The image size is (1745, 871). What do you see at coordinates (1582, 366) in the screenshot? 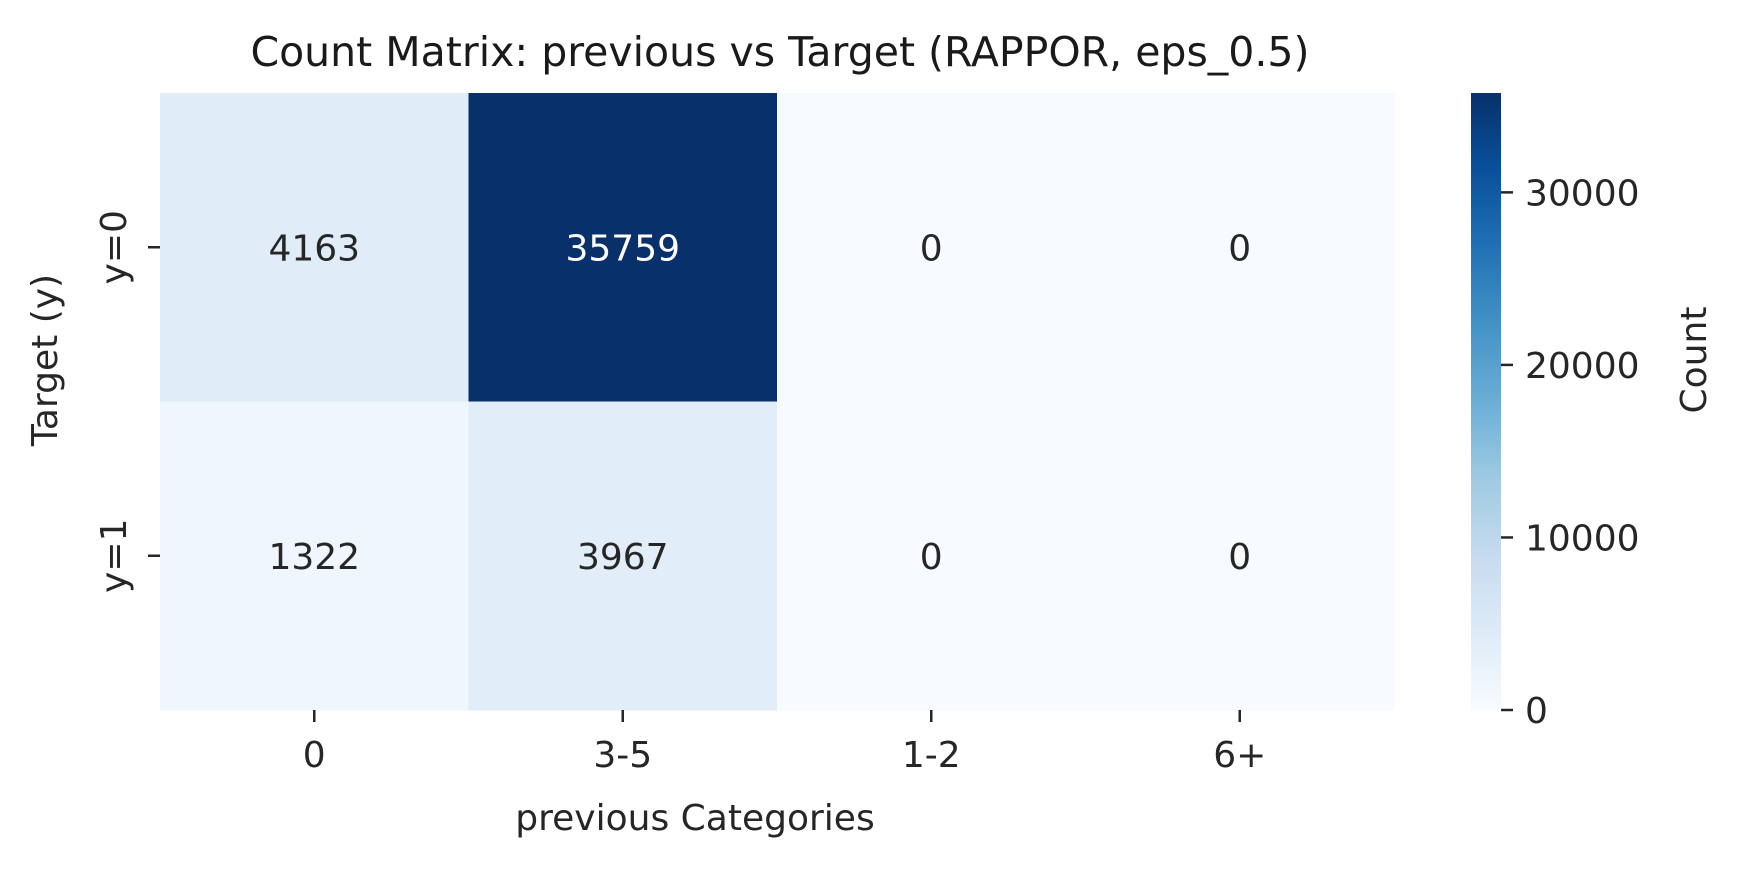
I see `colorbar-tick-label: 20000` at bounding box center [1582, 366].